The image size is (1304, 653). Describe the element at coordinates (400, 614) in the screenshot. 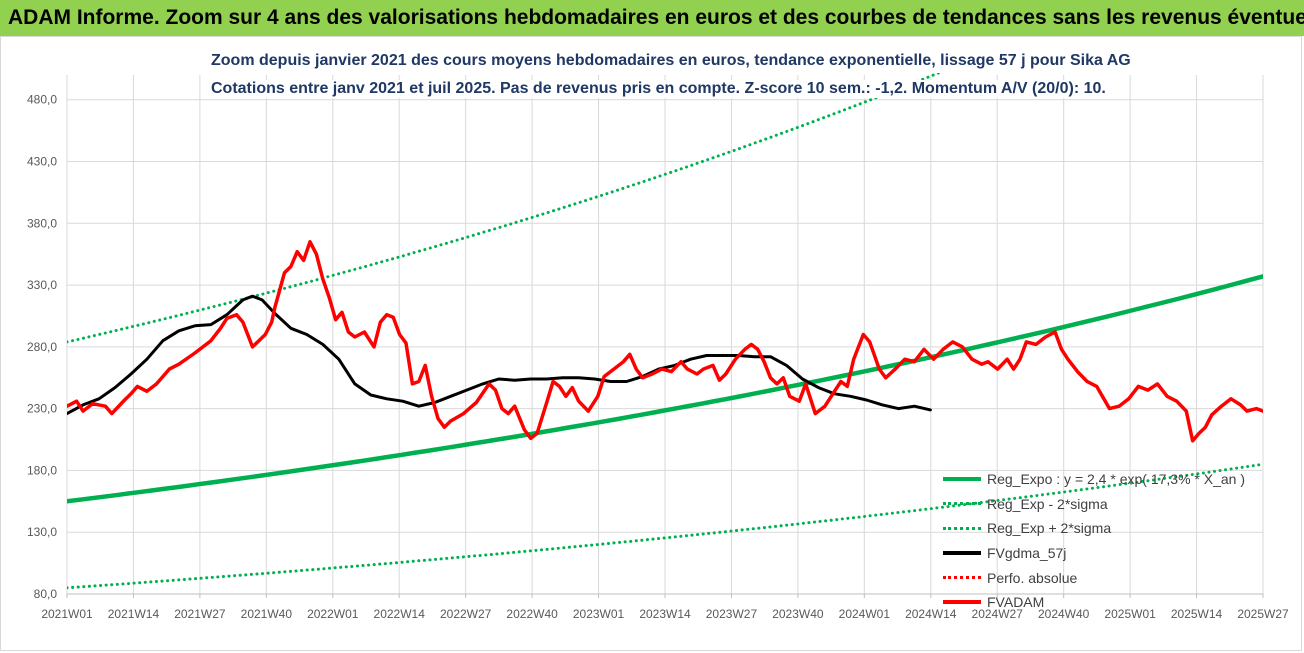

I see `x-tick-label: 2022W14` at that location.